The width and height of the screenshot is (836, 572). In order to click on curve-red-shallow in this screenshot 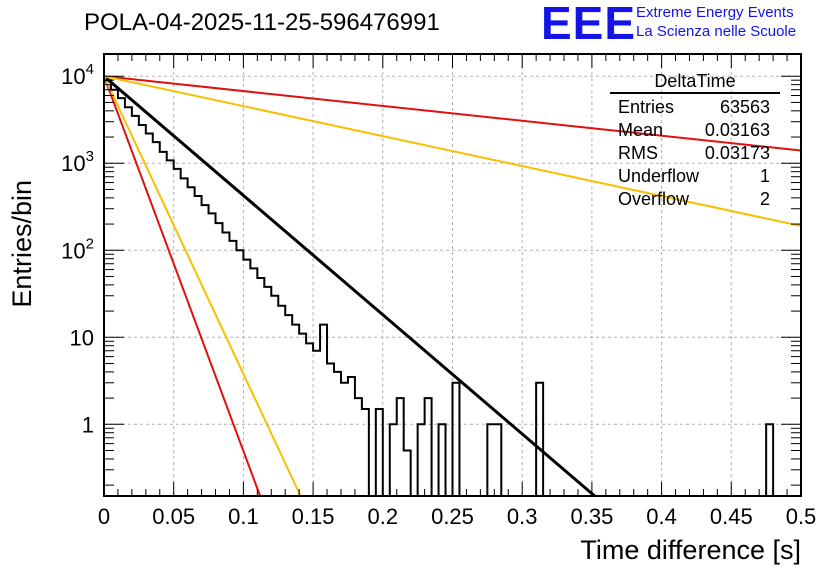, I will do `click(452, 113)`.